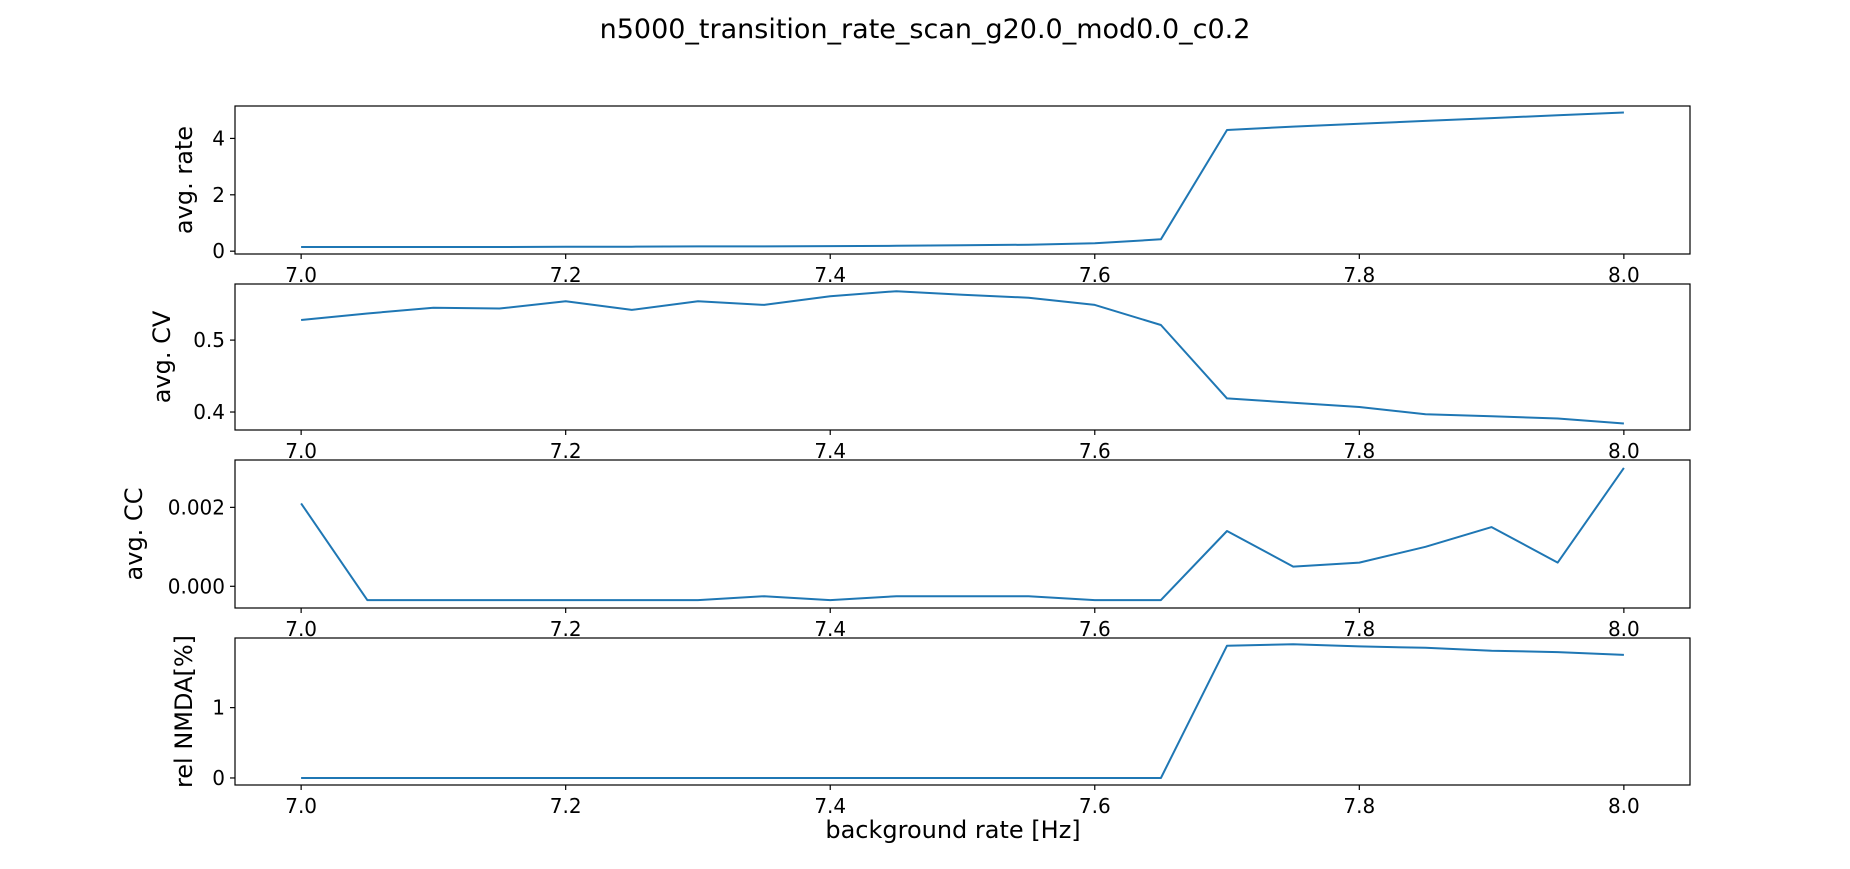 The image size is (1850, 869). I want to click on y-axis-label: rel NMDA[%], so click(184, 711).